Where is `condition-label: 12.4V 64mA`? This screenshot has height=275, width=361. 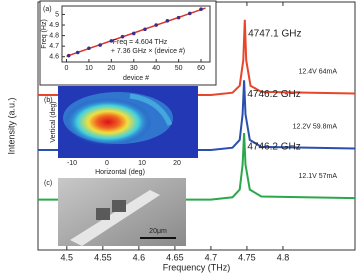 condition-label: 12.4V 64mA is located at coordinates (317, 71).